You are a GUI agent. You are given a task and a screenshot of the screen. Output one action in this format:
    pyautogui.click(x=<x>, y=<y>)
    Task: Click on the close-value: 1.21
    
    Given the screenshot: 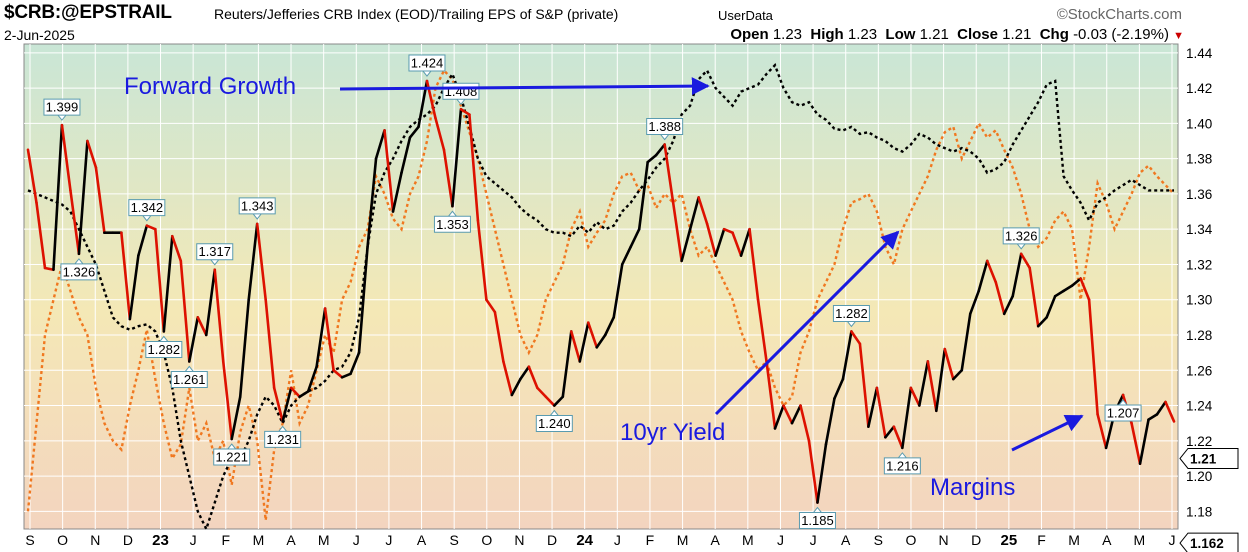 What is the action you would take?
    pyautogui.click(x=1017, y=34)
    